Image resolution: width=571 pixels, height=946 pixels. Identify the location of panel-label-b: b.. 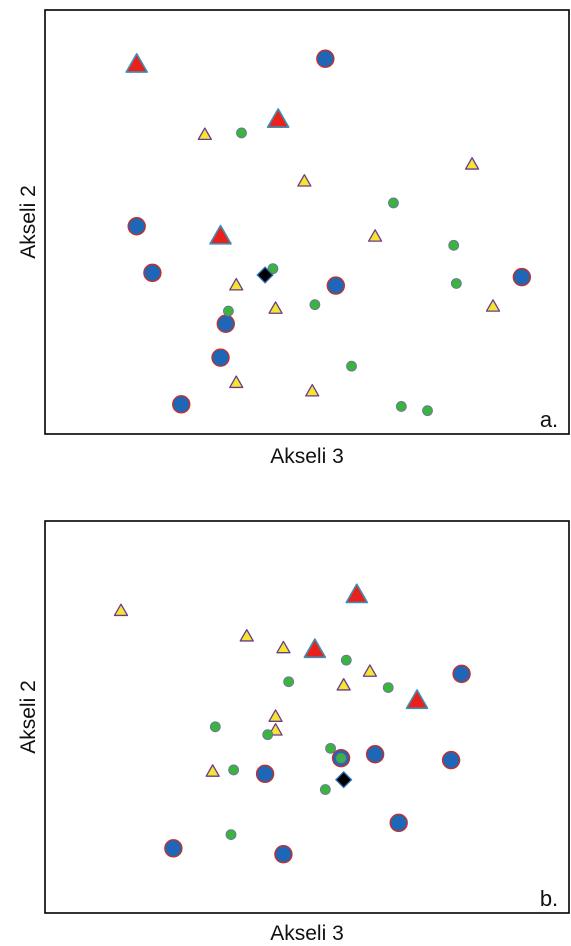
(549, 898).